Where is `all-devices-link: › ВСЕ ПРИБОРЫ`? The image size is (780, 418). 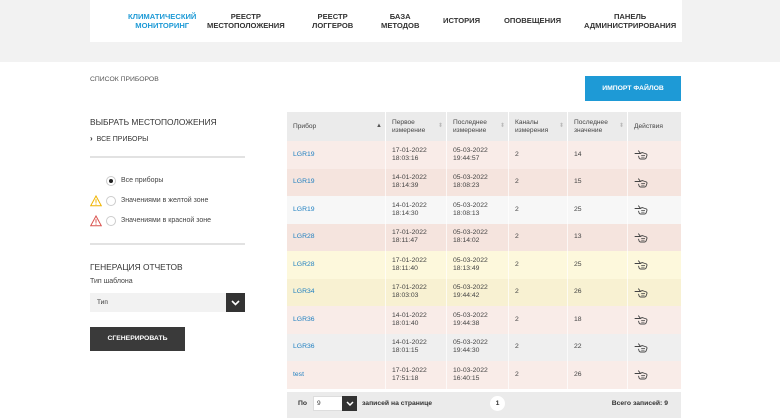 all-devices-link: › ВСЕ ПРИБОРЫ is located at coordinates (119, 138).